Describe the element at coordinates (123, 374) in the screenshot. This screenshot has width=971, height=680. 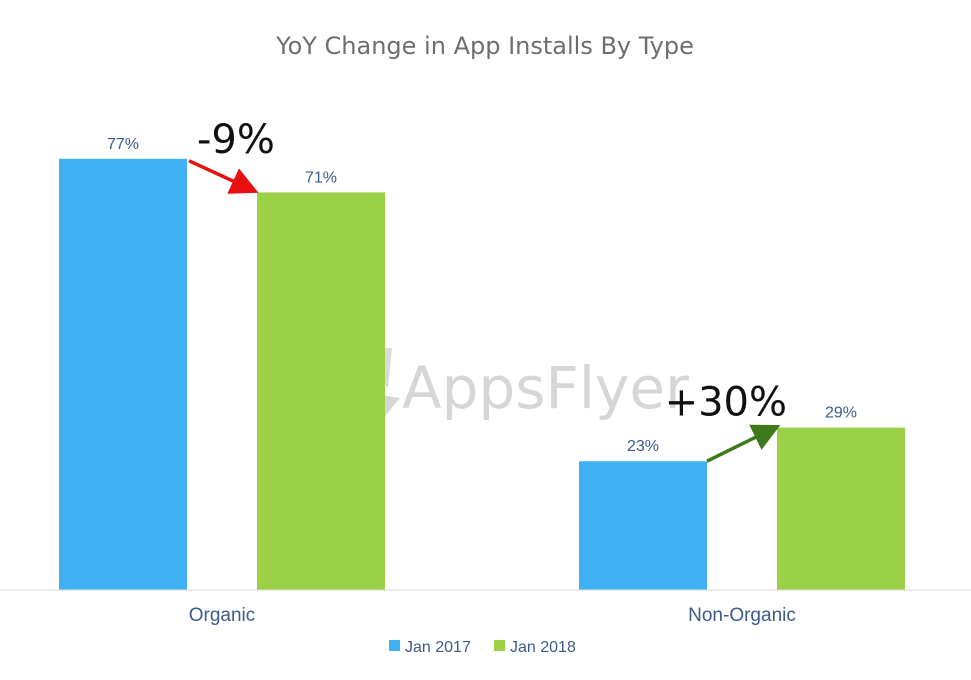
I see `bar-organic-jan-2017` at that location.